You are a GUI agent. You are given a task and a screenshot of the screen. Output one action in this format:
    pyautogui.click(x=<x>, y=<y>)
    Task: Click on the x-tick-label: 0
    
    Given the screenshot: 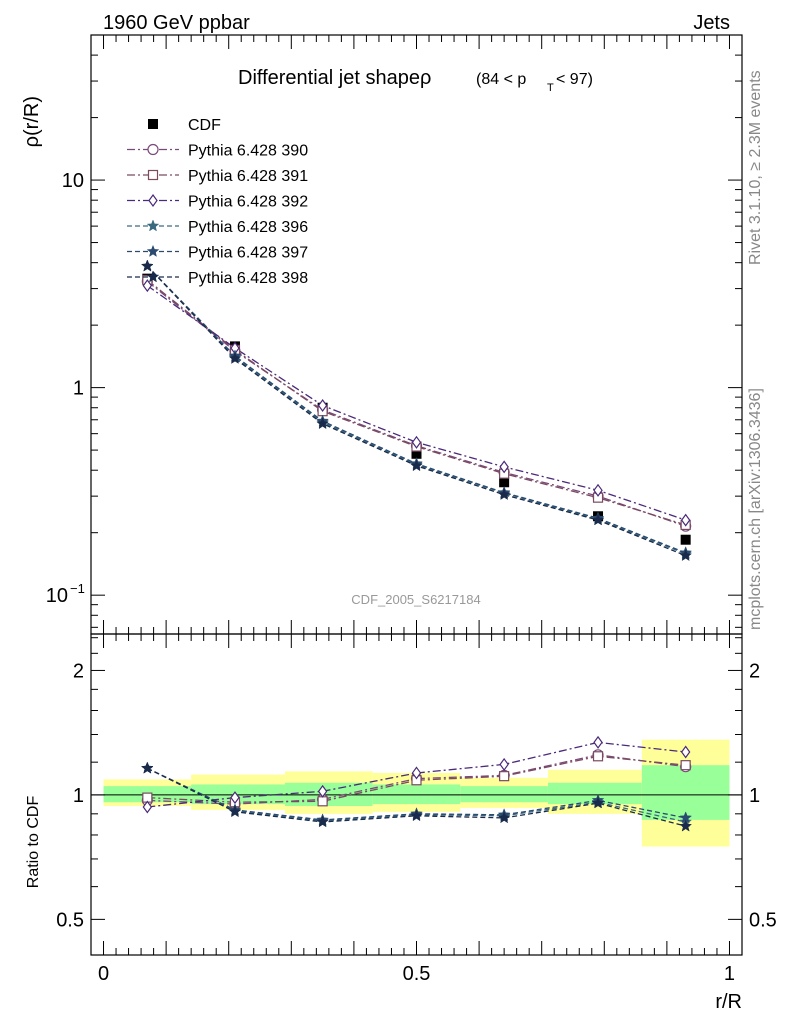 What is the action you would take?
    pyautogui.click(x=103, y=974)
    